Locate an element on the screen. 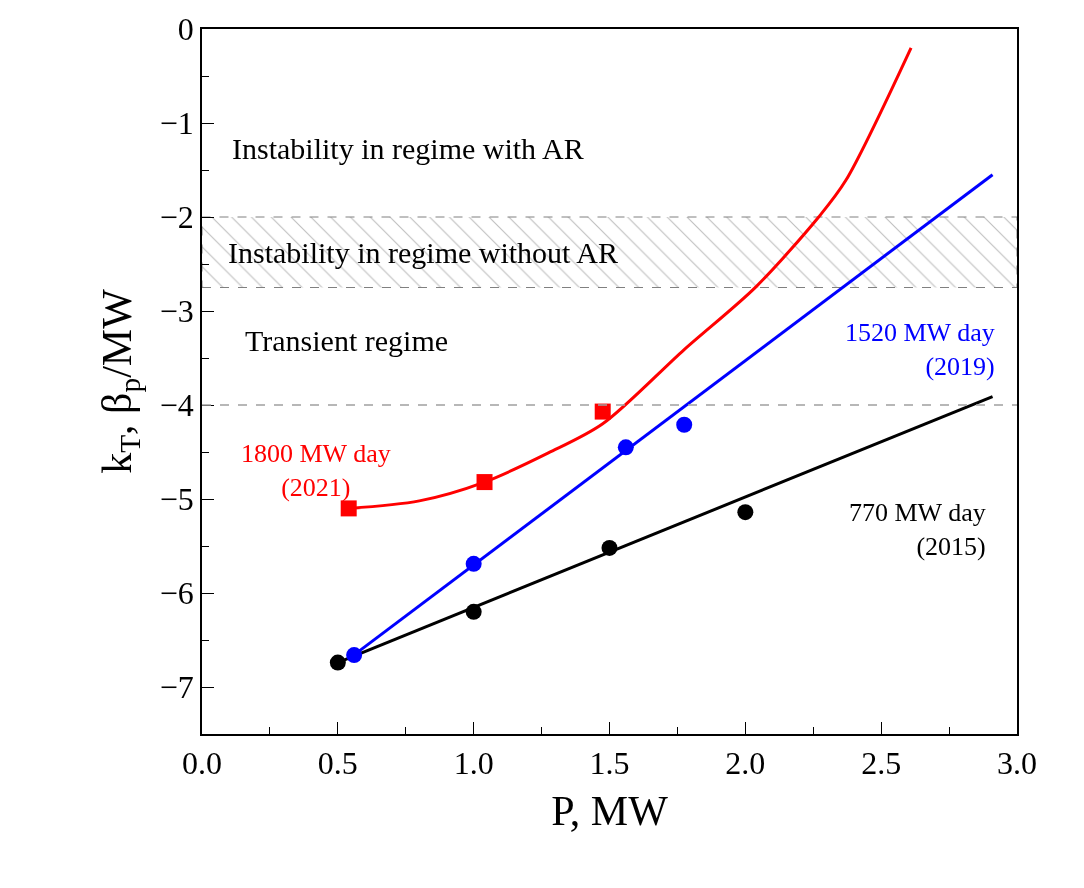 Image resolution: width=1084 pixels, height=888 pixels. y-tick-label: −6 is located at coordinates (176, 593).